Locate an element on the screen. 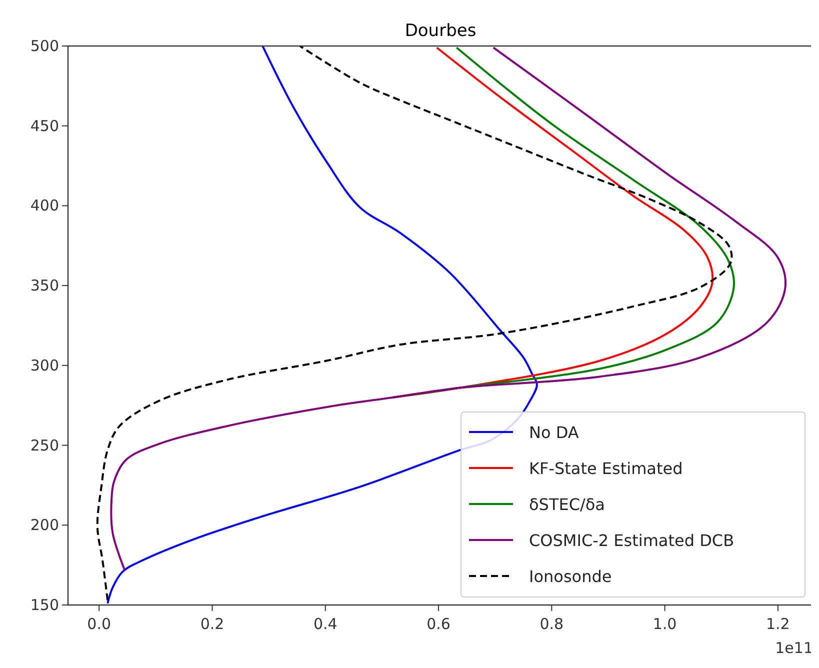  y-tick-label: 350 is located at coordinates (44, 285).